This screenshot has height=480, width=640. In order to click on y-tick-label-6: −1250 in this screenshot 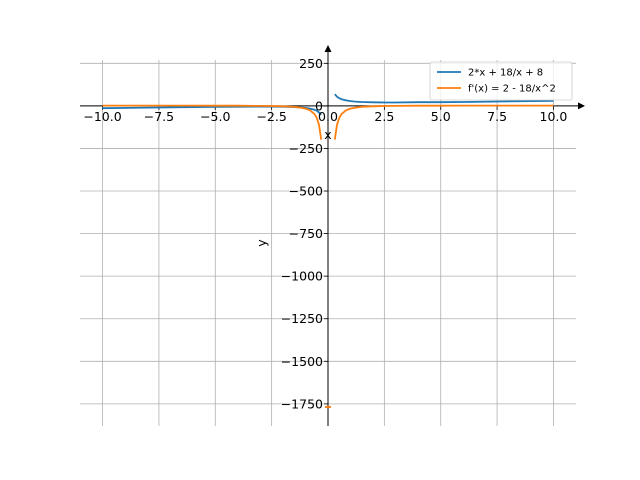, I will do `click(302, 318)`.